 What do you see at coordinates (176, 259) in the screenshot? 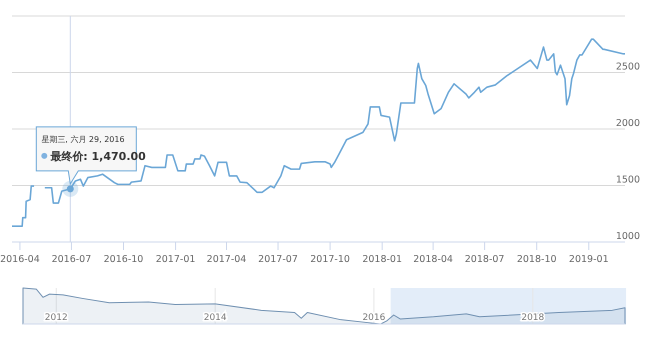
I see `x-tick-label: 2017-01` at bounding box center [176, 259].